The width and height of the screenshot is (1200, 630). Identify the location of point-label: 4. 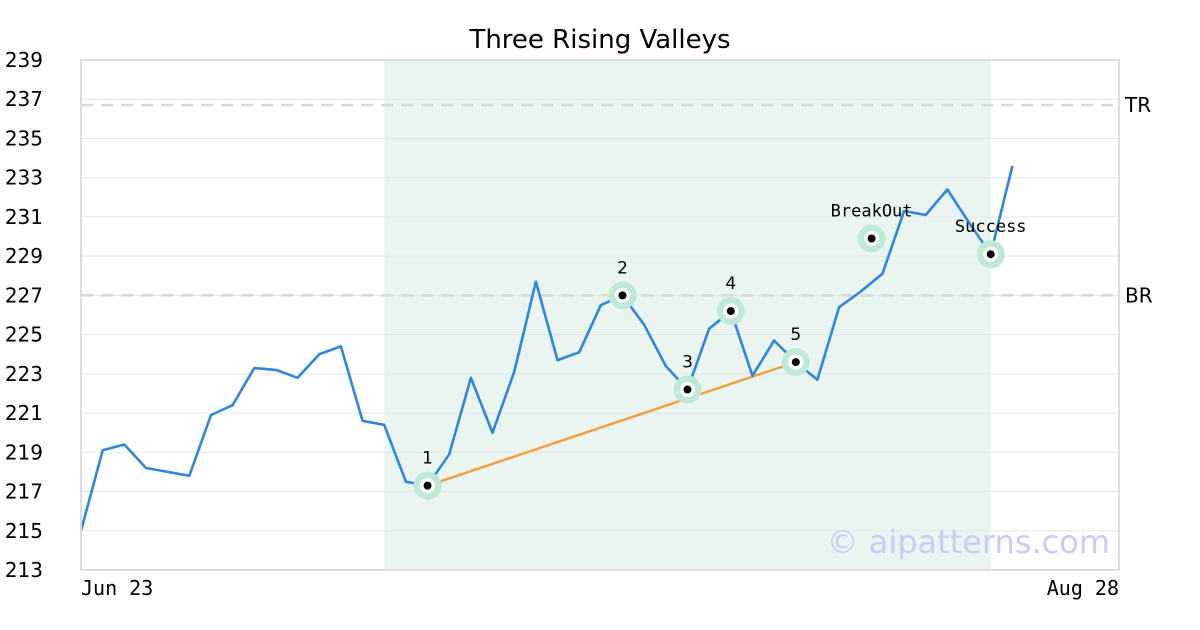
(730, 284).